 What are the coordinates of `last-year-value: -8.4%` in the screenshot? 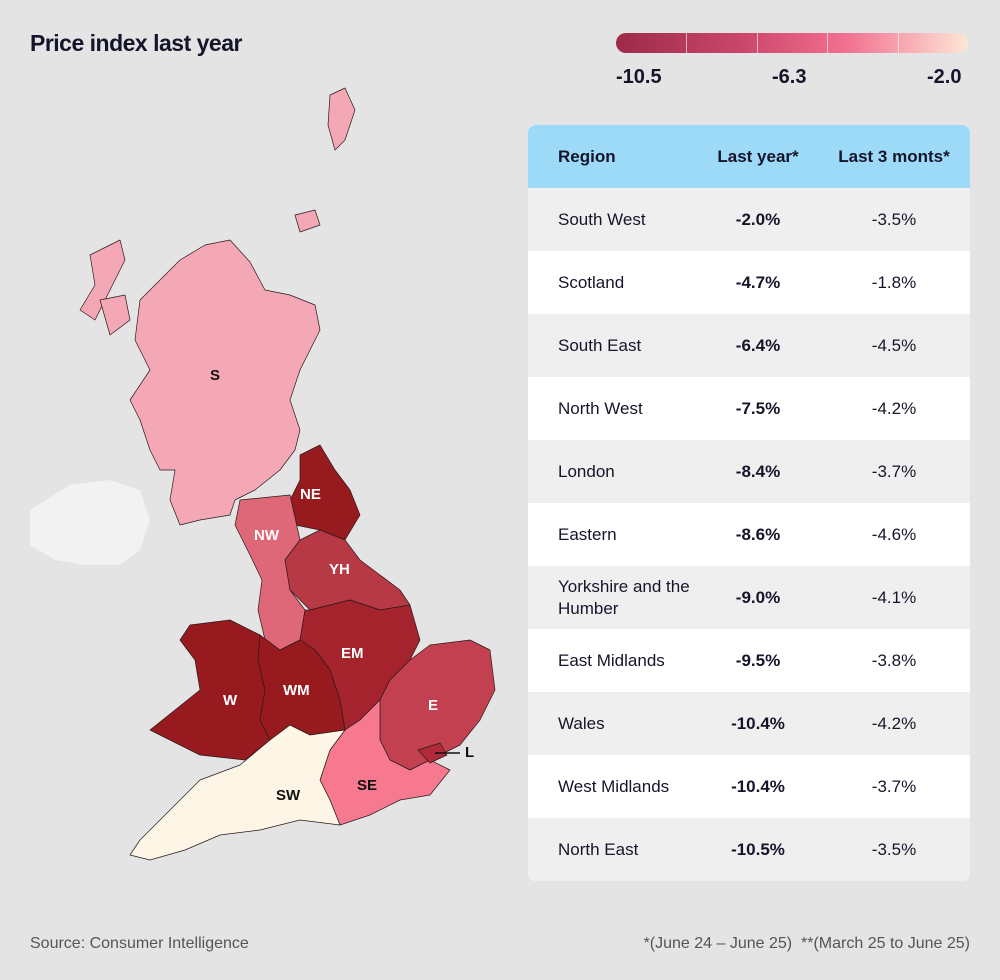 It's located at (758, 471).